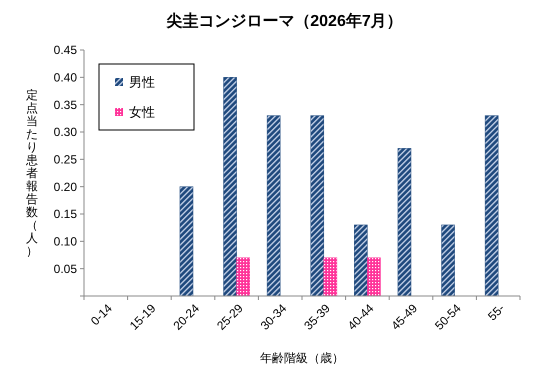 The image size is (549, 380). I want to click on x-axis-title: 年齢階級（歳）, so click(302, 358).